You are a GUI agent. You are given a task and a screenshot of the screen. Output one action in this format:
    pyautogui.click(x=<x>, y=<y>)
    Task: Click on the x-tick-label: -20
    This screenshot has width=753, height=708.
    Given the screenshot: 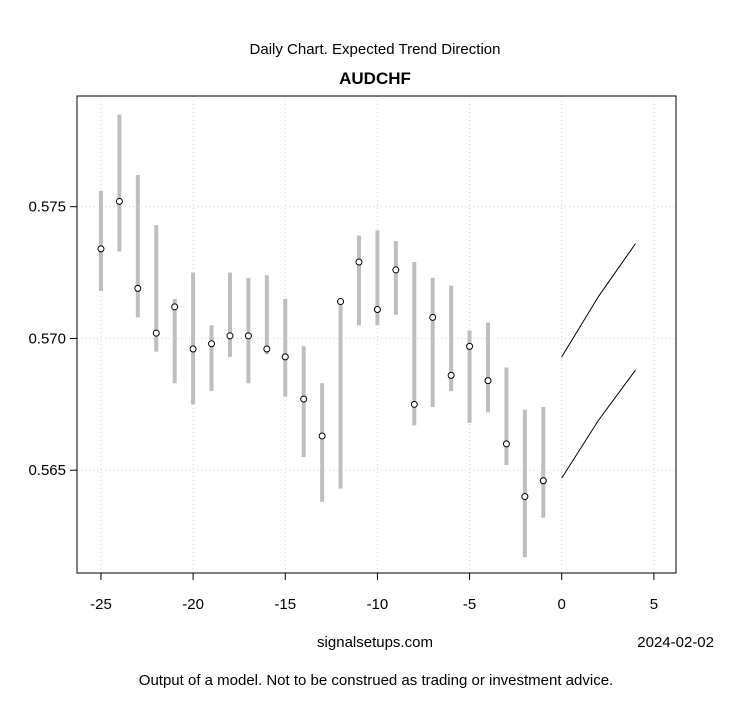 What is the action you would take?
    pyautogui.click(x=193, y=604)
    